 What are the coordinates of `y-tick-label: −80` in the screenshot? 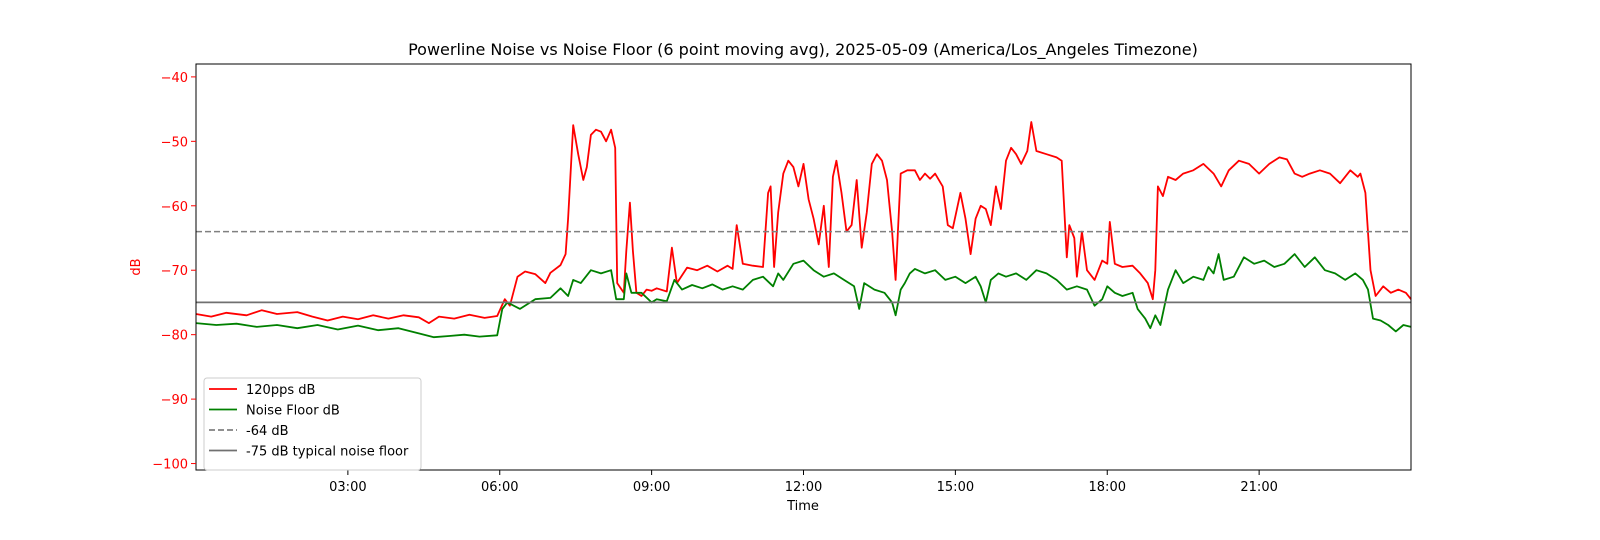 It's located at (174, 336).